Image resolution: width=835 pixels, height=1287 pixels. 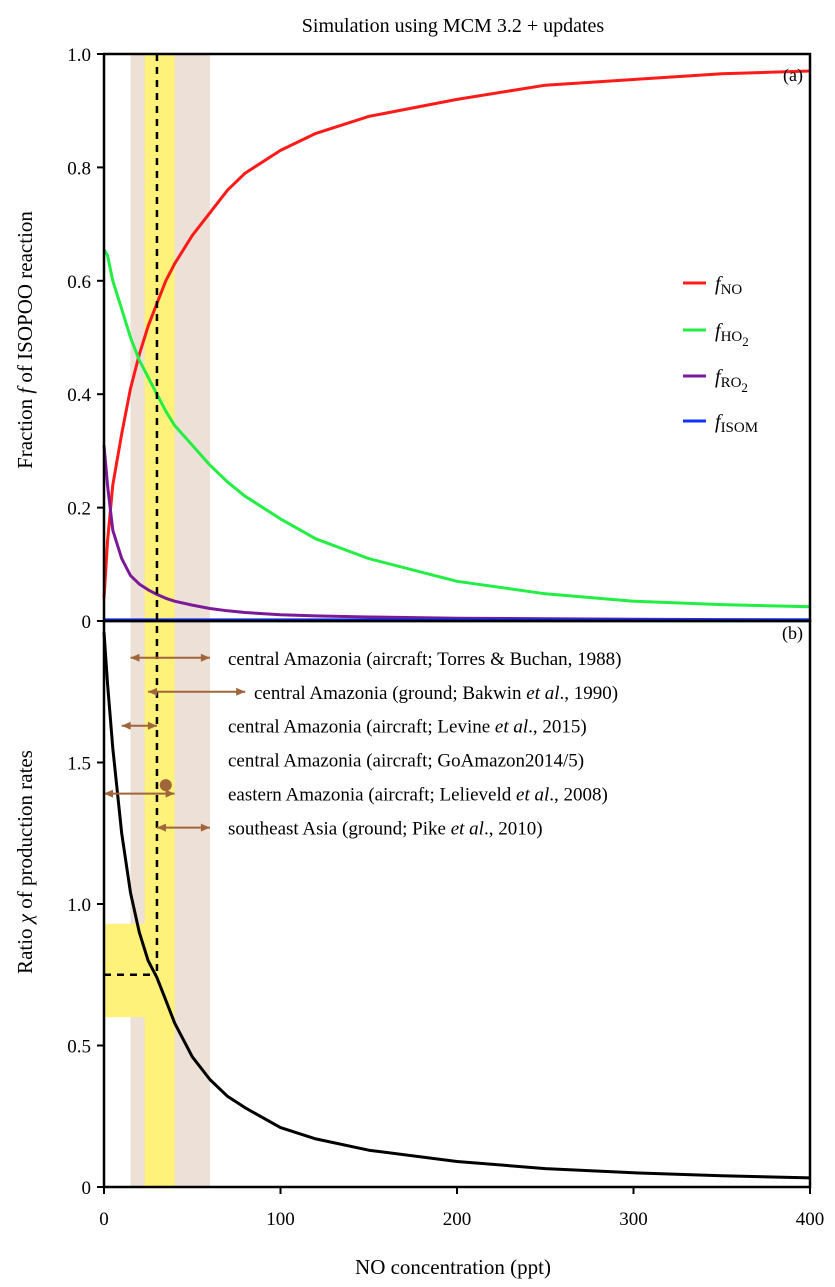 I want to click on range-label-part: ., 2015), so click(x=557, y=727).